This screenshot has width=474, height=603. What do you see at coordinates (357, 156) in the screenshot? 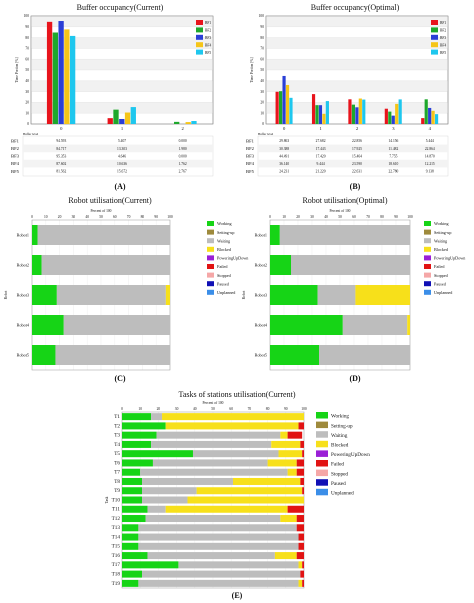
I see `table-cell: 15.464` at bounding box center [357, 156].